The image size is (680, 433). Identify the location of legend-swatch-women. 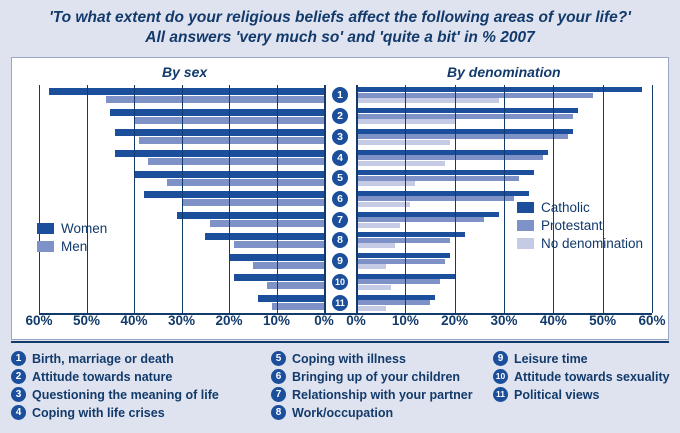
(45, 228).